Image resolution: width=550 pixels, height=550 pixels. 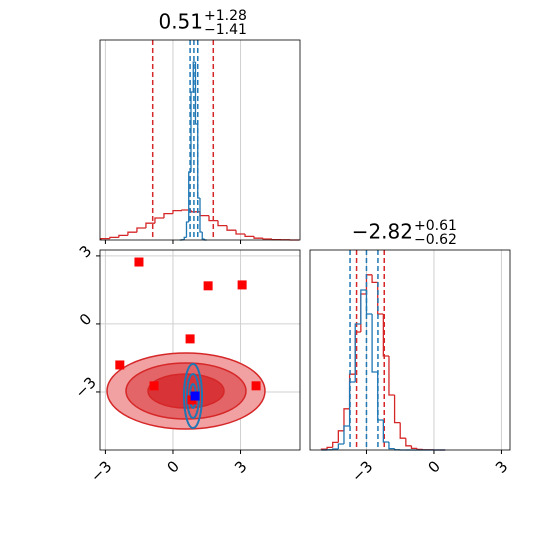 What do you see at coordinates (382, 232) in the screenshot?
I see `panel-title: −2.82` at bounding box center [382, 232].